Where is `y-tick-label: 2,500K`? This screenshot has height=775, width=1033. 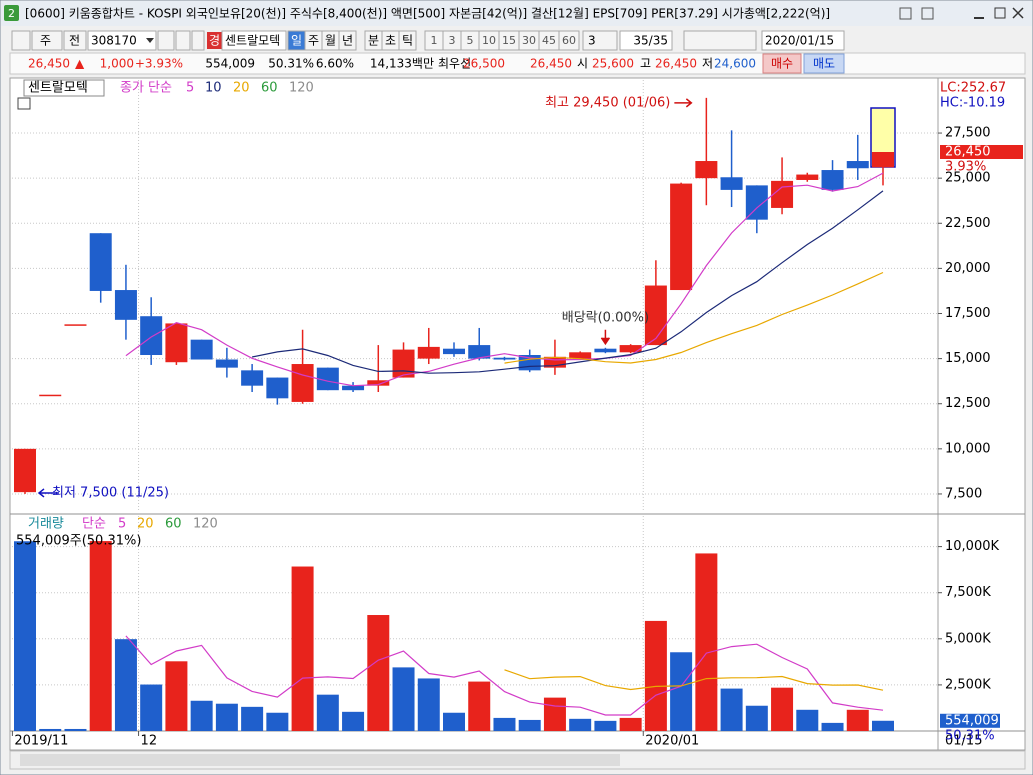
y-tick-label: 2,500K is located at coordinates (968, 684).